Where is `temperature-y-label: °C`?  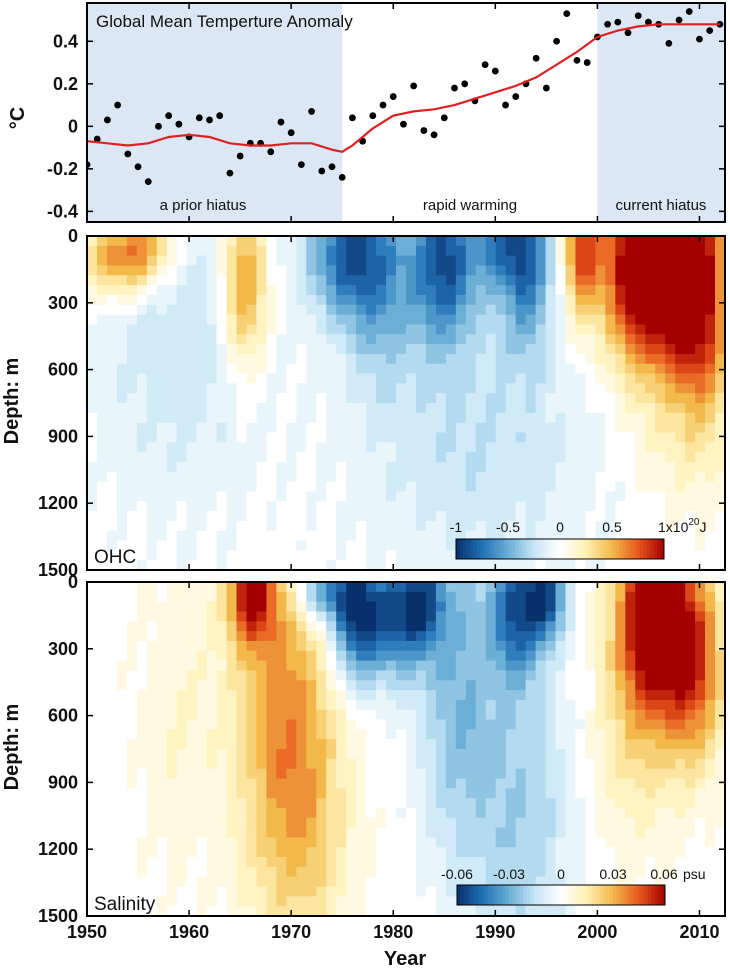 temperature-y-label: °C is located at coordinates (18, 118).